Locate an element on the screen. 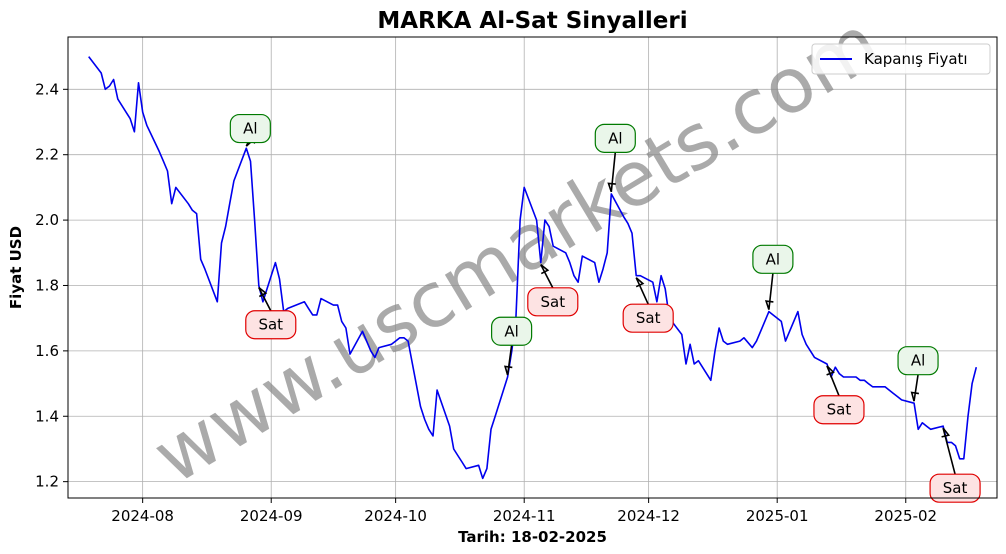  x-tick-label: 2025-02 is located at coordinates (905, 516).